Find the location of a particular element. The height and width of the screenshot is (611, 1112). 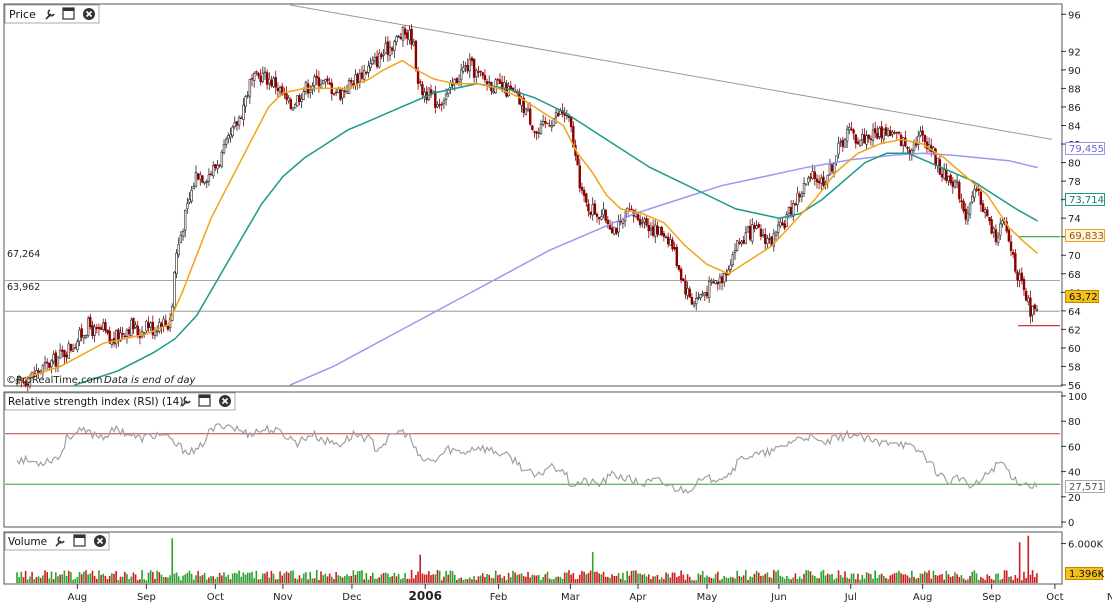

price-tick-label: 60 is located at coordinates (1074, 349).